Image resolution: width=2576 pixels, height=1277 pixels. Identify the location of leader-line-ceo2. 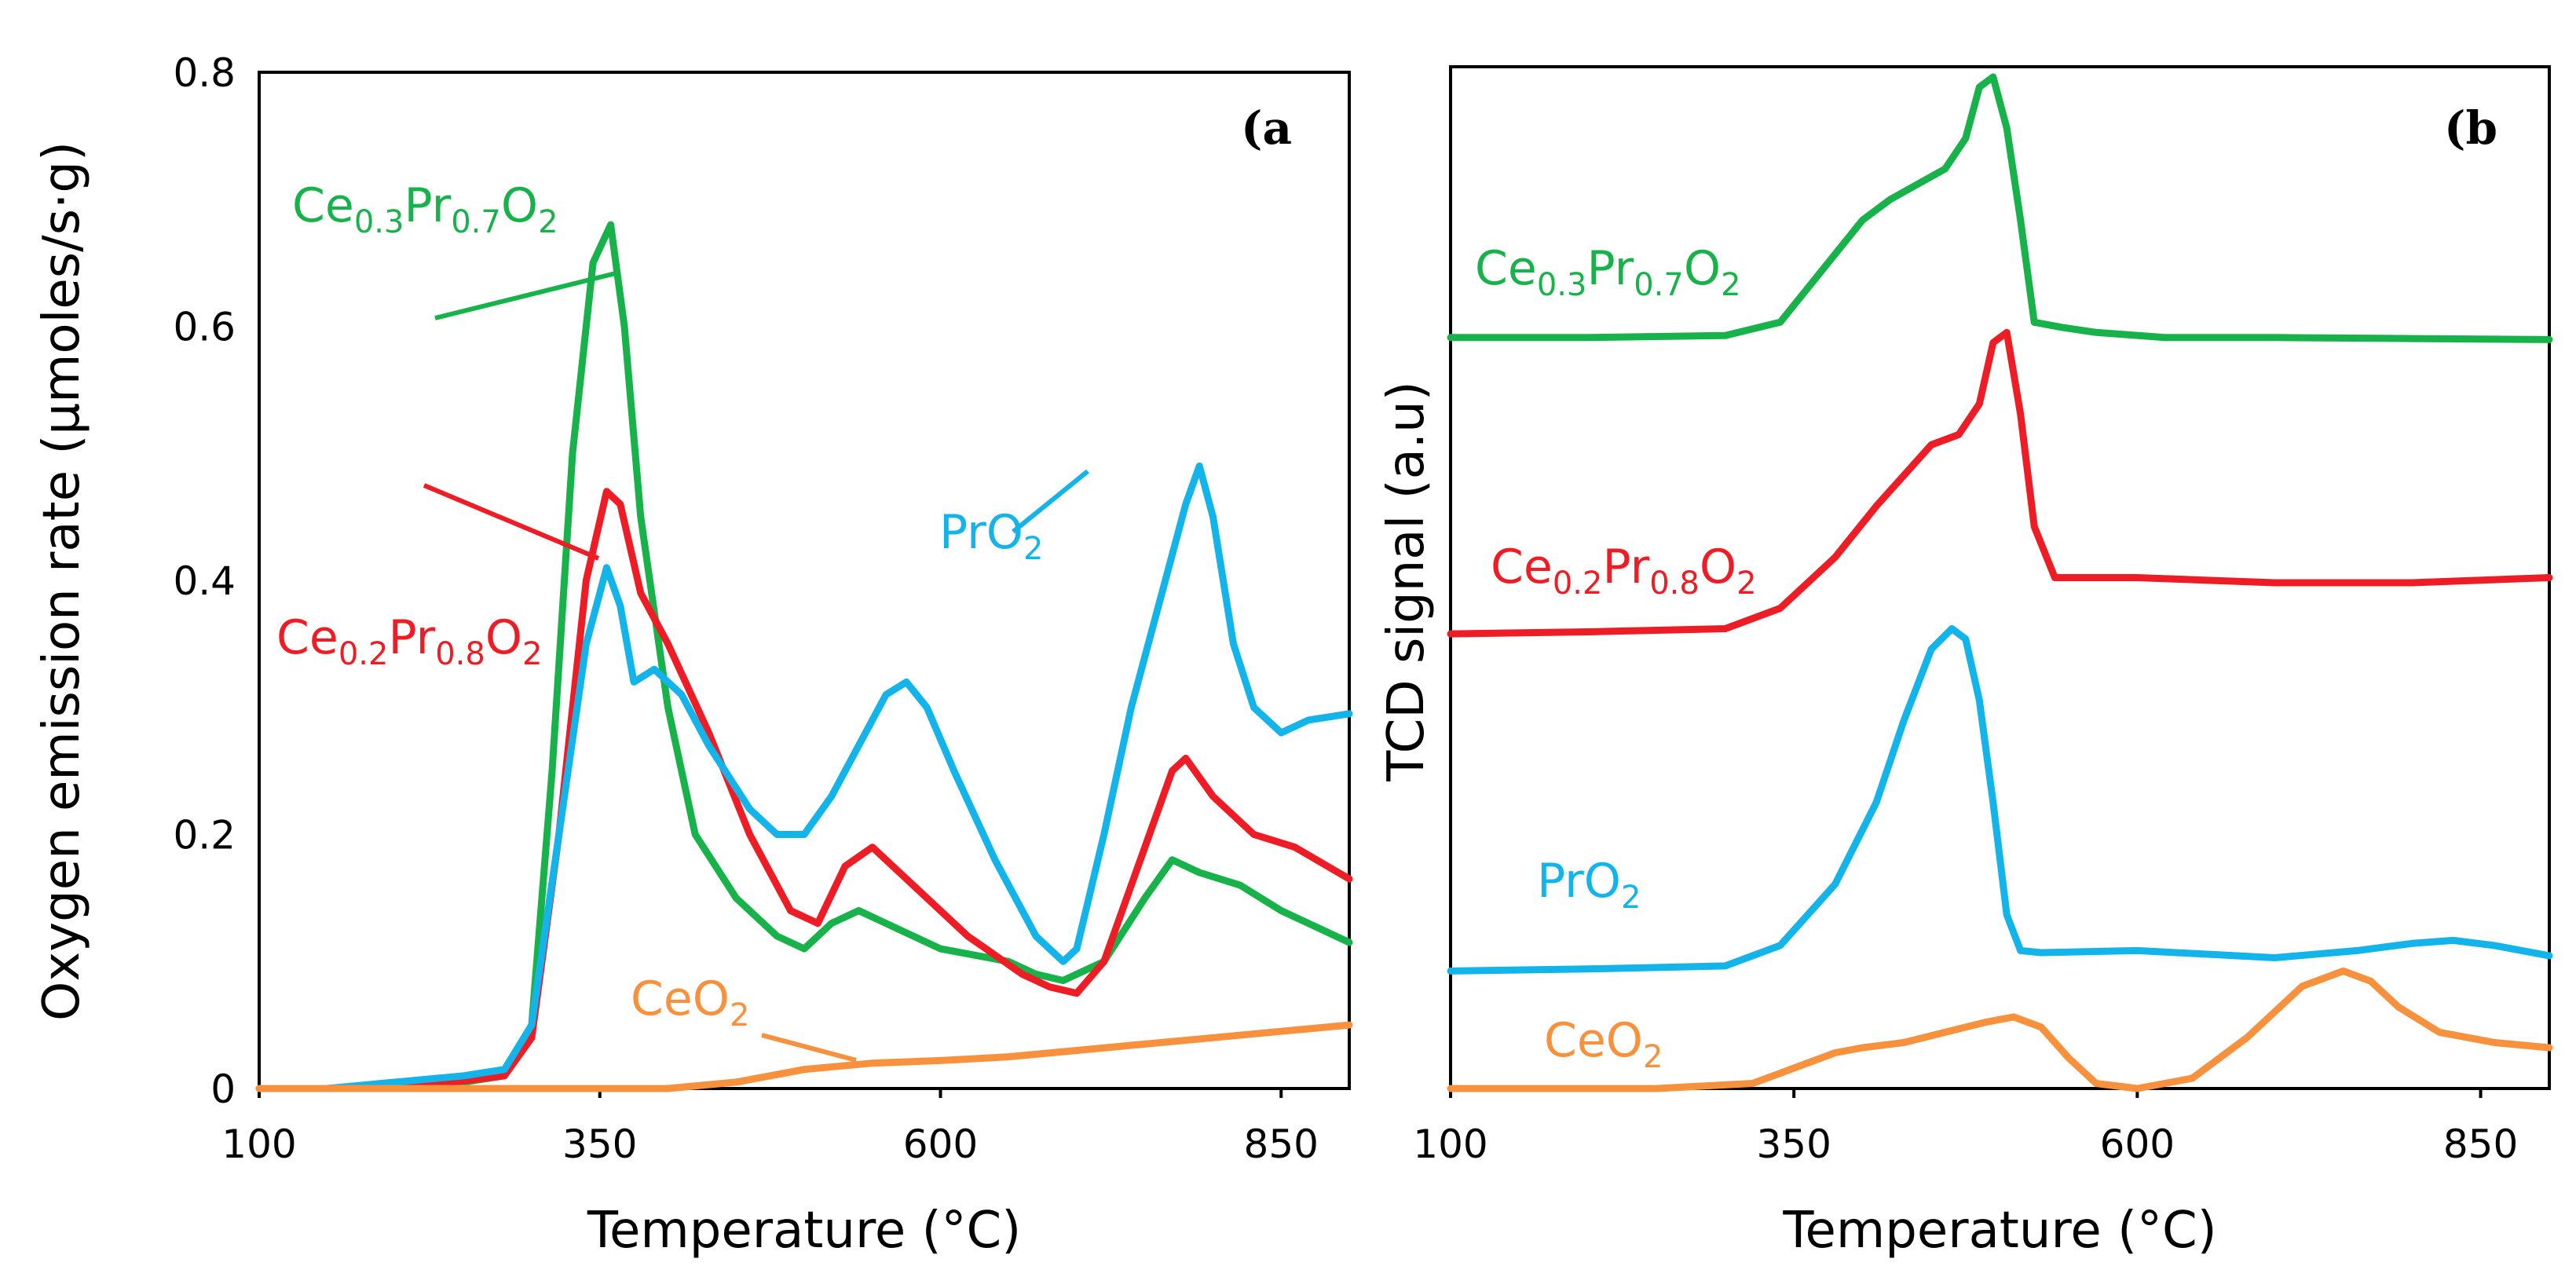
(809, 1048).